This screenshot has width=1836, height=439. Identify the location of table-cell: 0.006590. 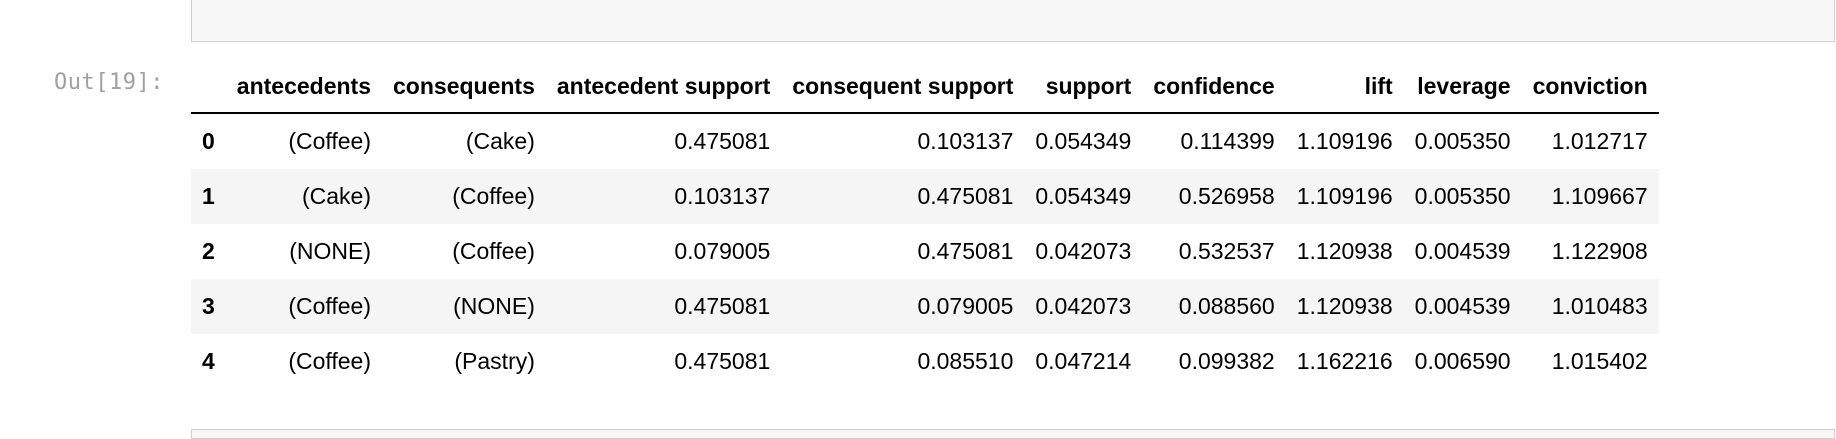
(1462, 361).